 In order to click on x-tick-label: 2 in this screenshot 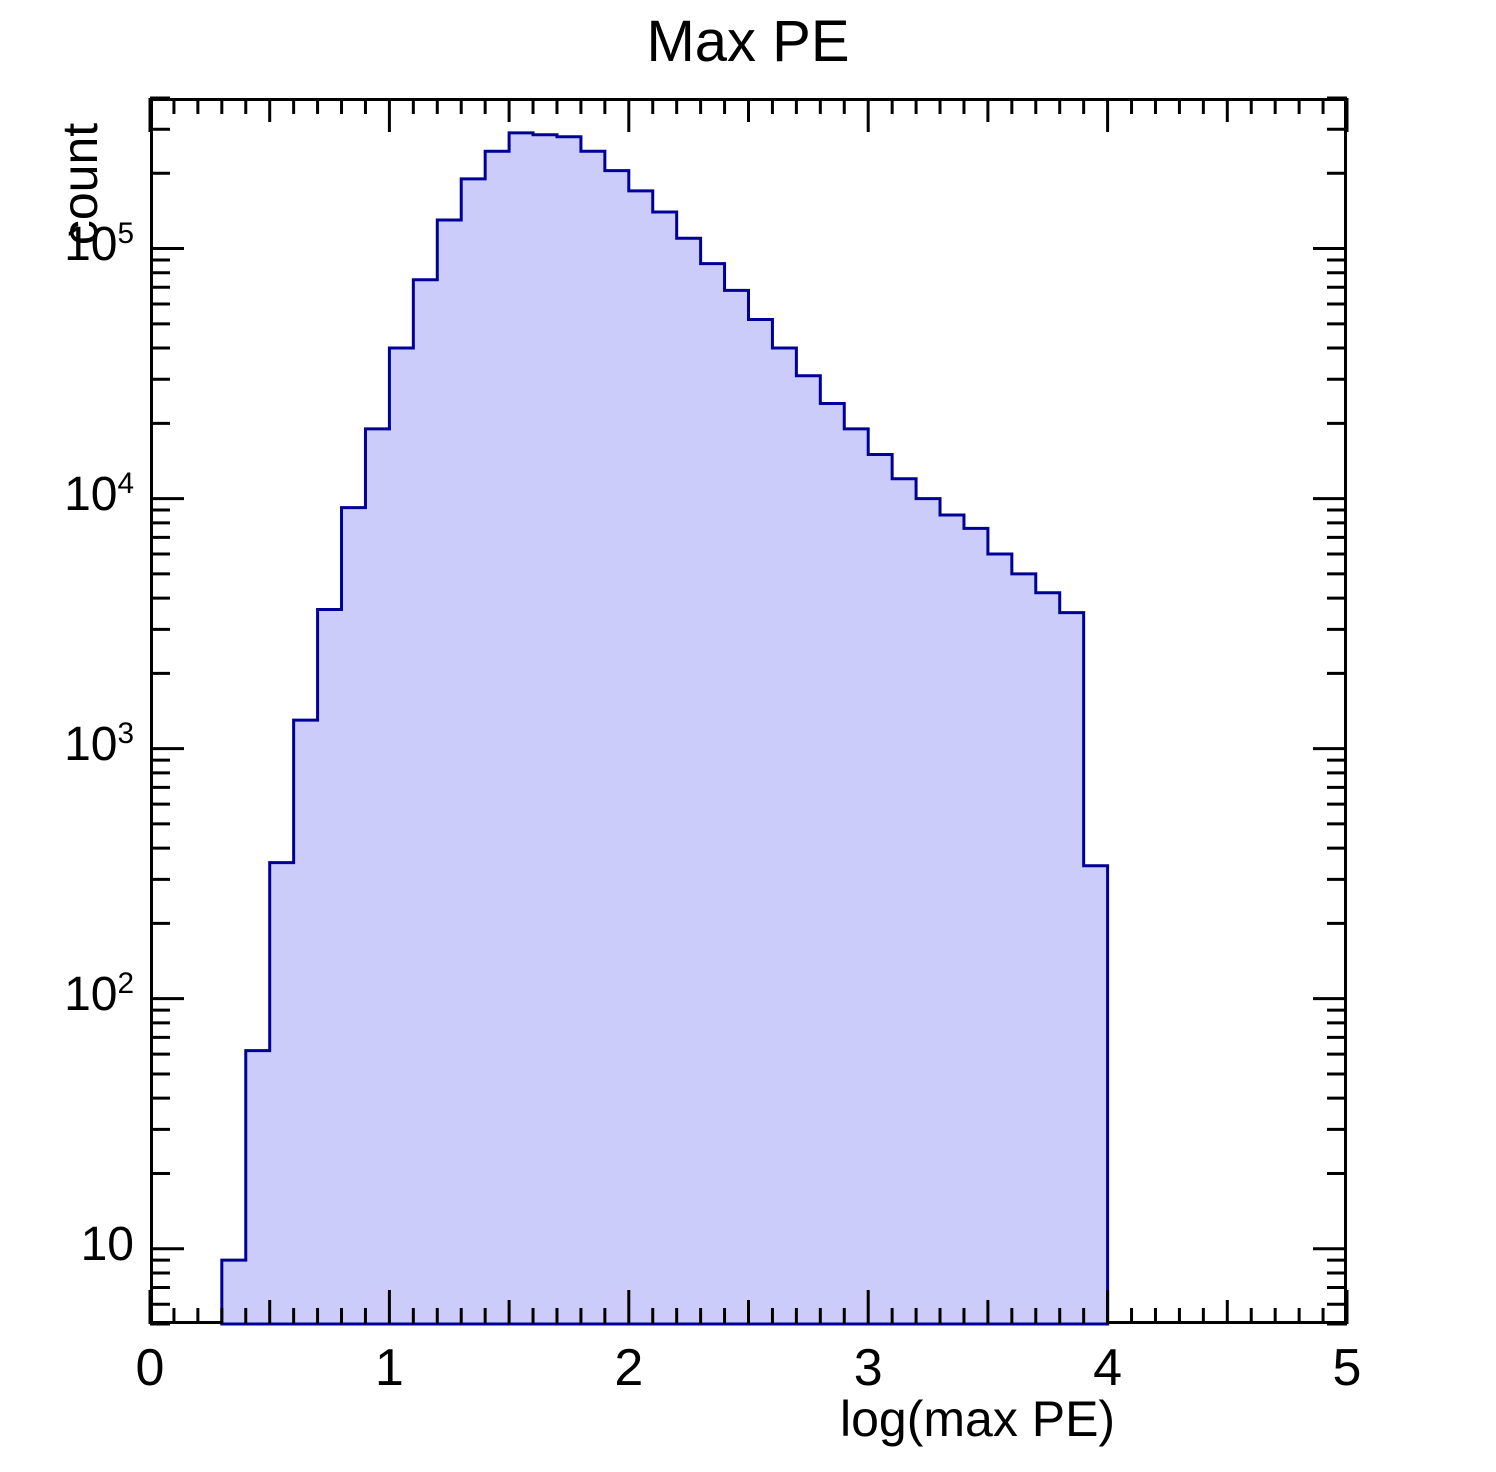, I will do `click(629, 1368)`.